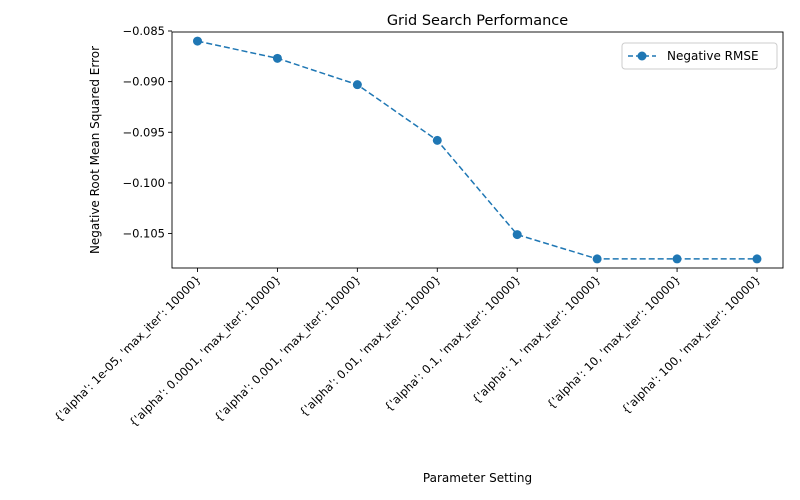 This screenshot has height=500, width=800. What do you see at coordinates (369, 345) in the screenshot?
I see `x-tick-label: {'alpha': 0.01, 'max_iter': 10000}` at bounding box center [369, 345].